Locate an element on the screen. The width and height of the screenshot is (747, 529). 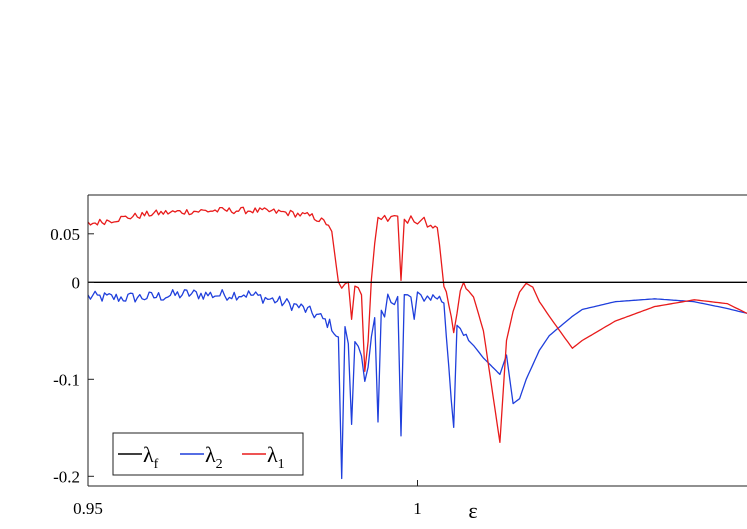
legend-entry-1: λ1 is located at coordinates (276, 457).